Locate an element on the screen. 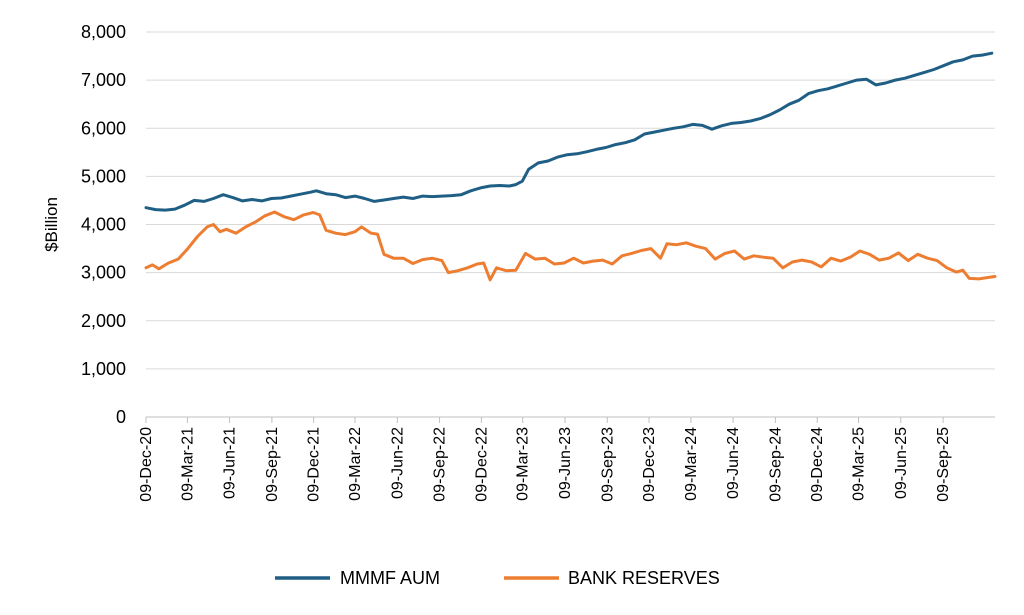  x-tick-label: 09-Jun-24 is located at coordinates (733, 463).